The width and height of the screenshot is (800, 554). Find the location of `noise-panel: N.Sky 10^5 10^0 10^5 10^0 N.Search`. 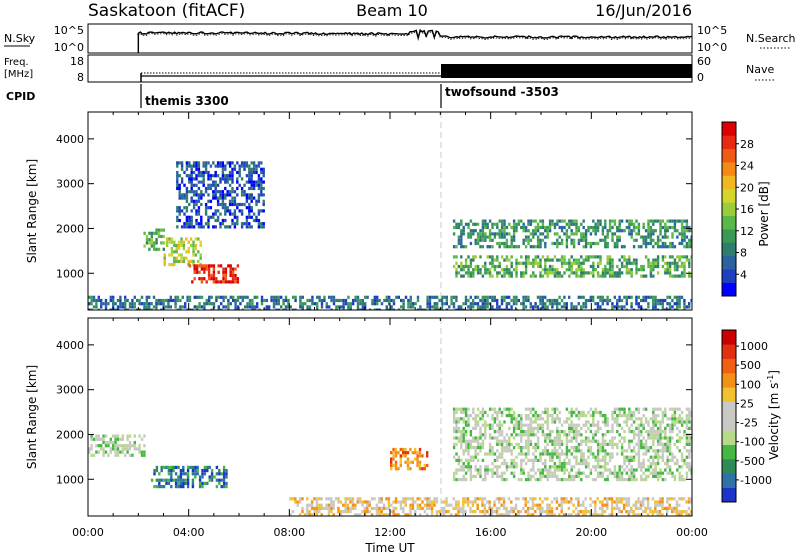

noise-panel: N.Sky 10^5 10^0 10^5 10^0 N.Search is located at coordinates (400, 38).